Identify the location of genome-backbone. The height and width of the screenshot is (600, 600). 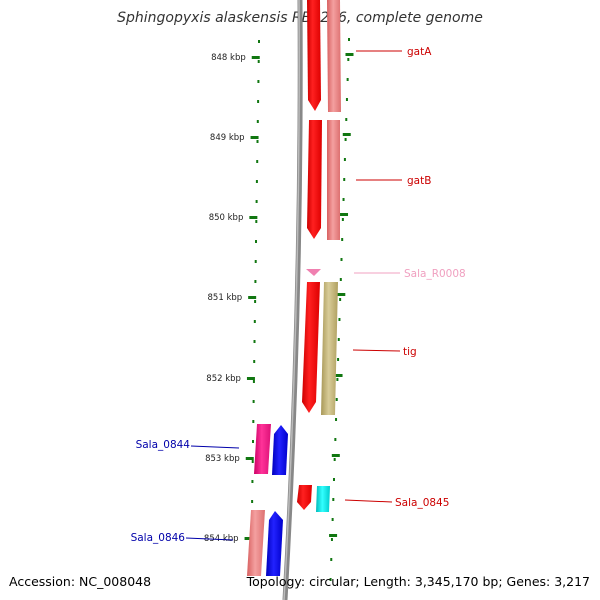
(292, 300).